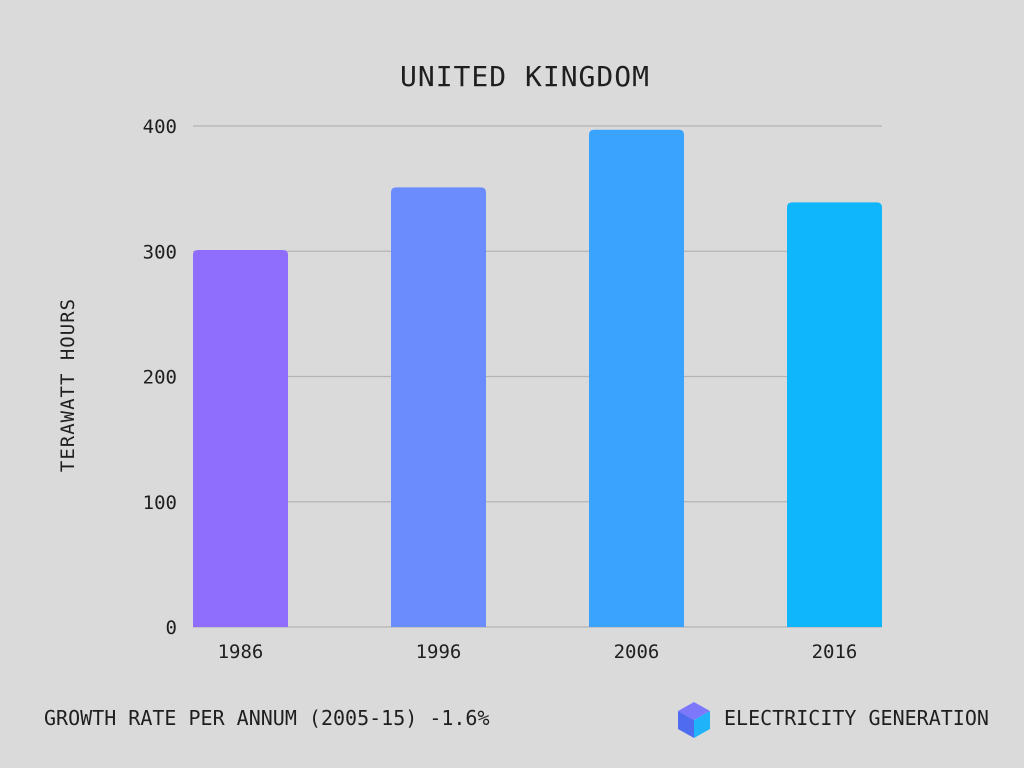 This screenshot has width=1024, height=768. I want to click on y-axis-label: TERAWATT HOURS, so click(68, 385).